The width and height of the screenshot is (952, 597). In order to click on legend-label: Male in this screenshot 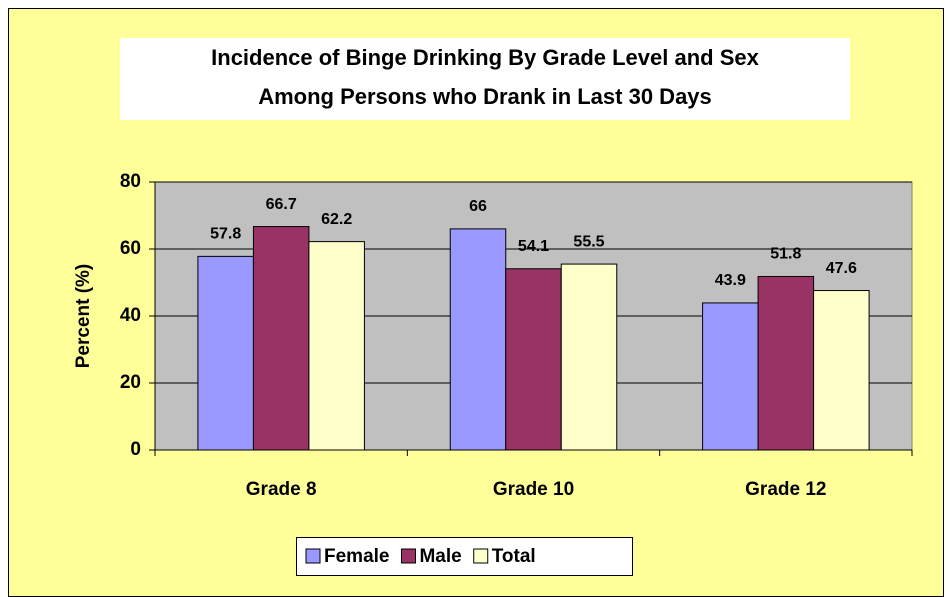, I will do `click(440, 556)`.